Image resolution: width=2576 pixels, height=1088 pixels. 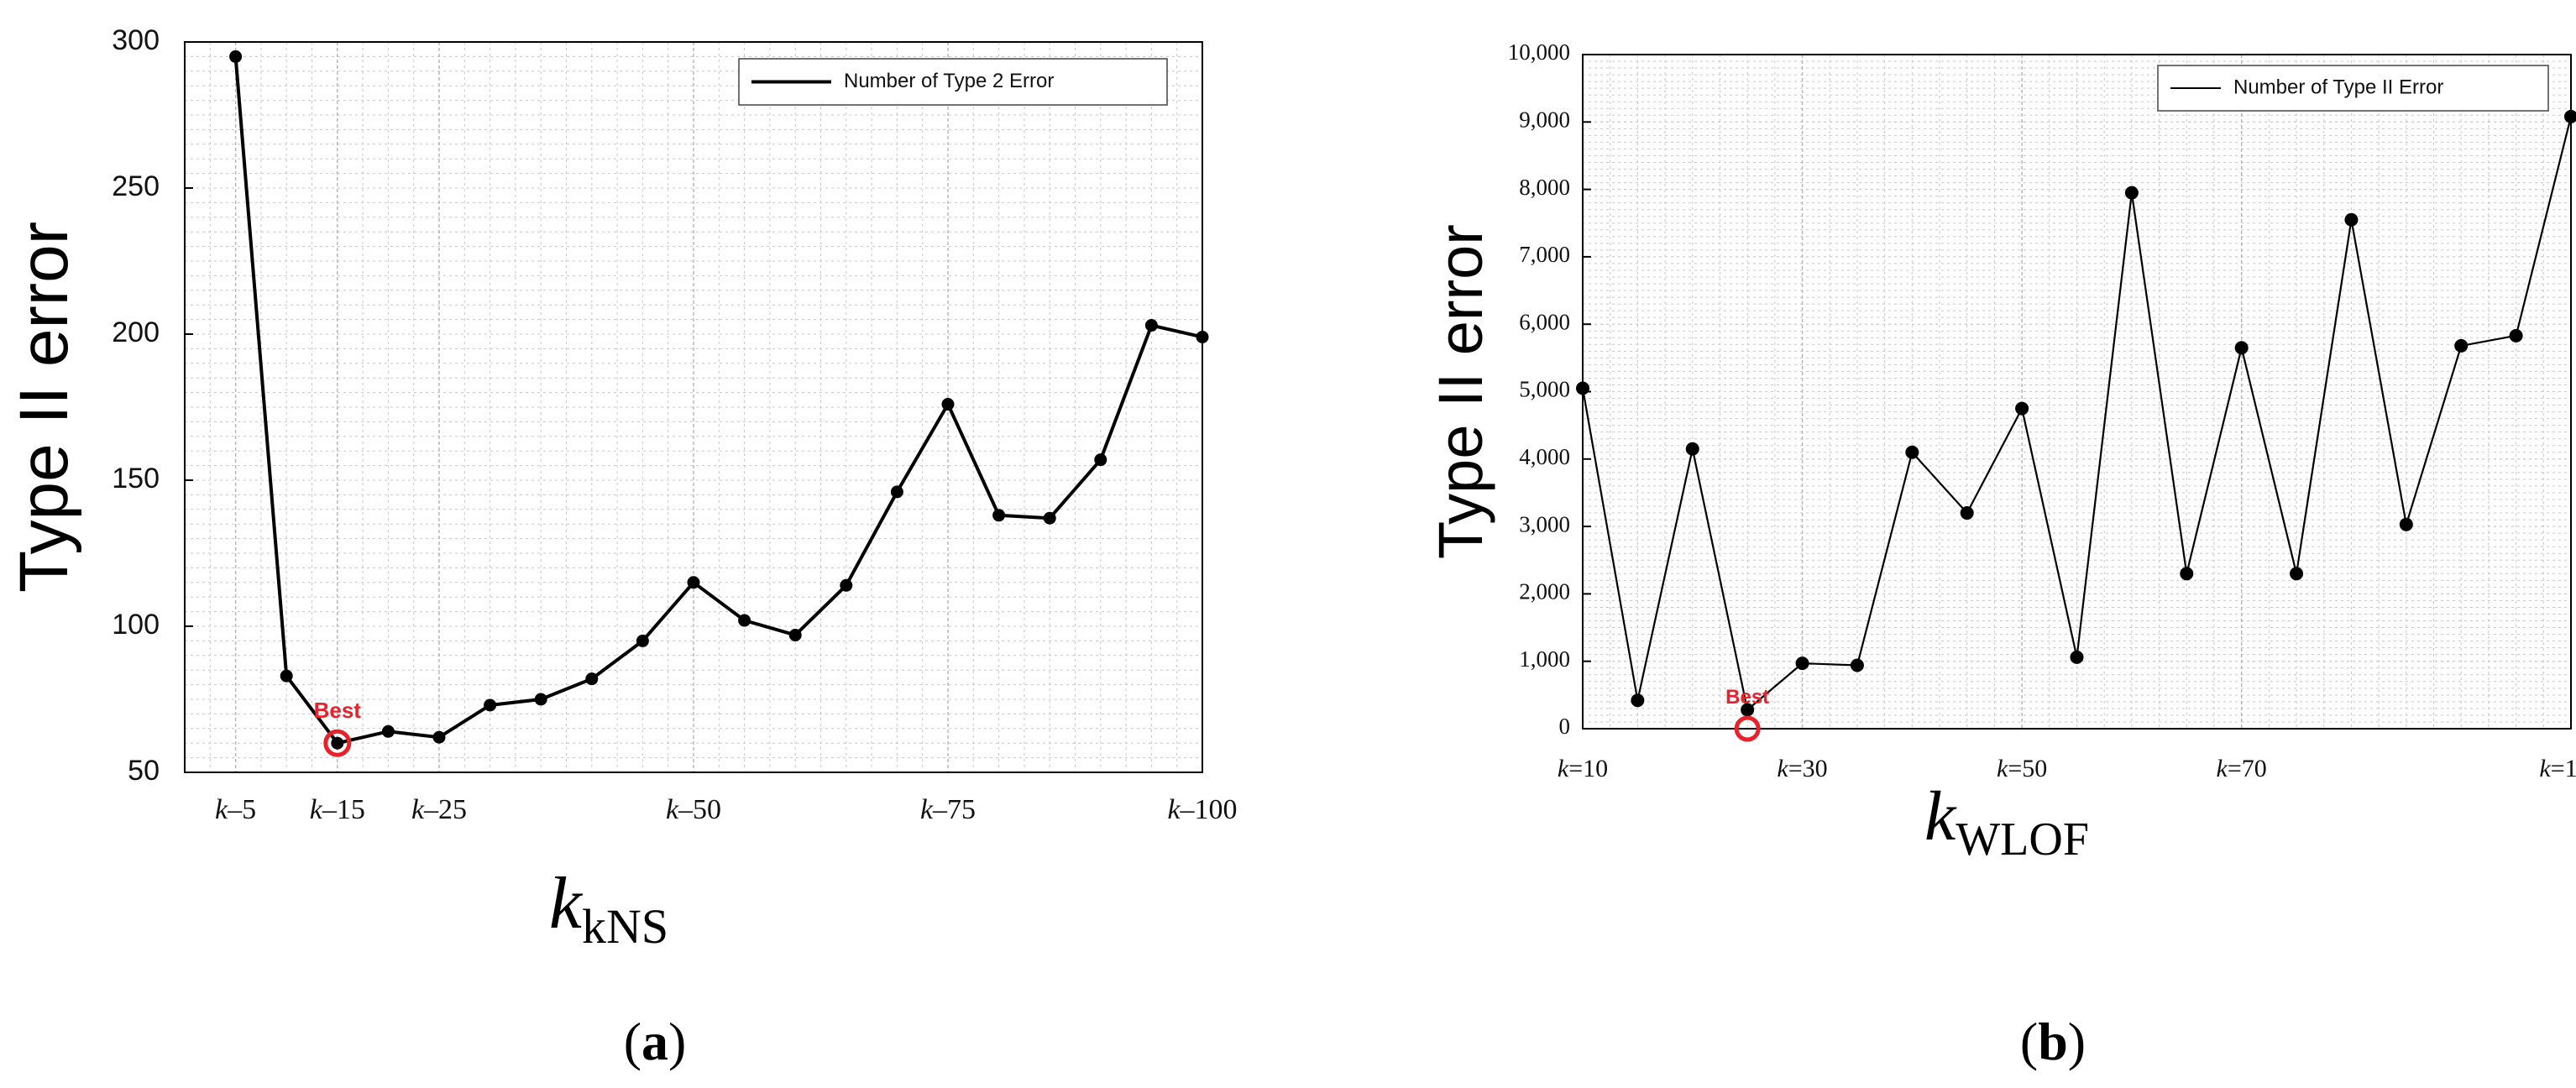 I want to click on legend-box, so click(x=2353, y=88).